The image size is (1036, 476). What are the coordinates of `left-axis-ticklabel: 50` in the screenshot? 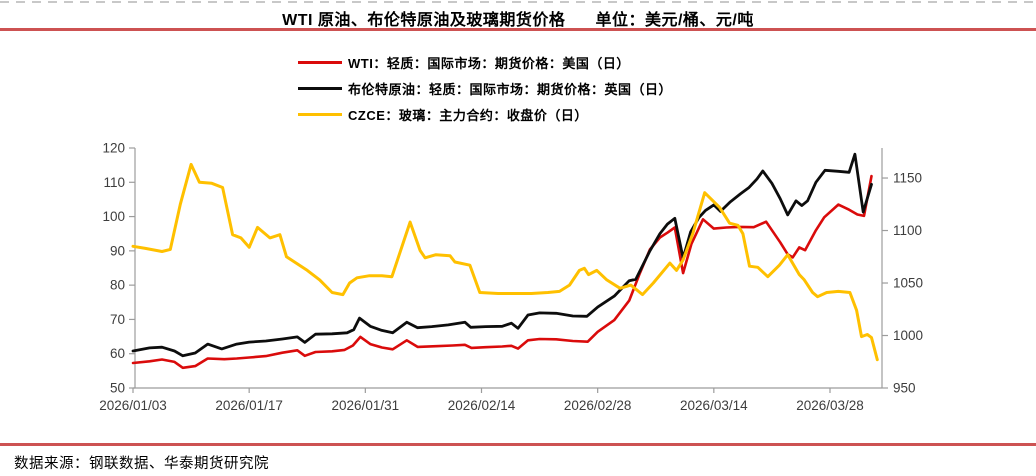 It's located at (117, 388).